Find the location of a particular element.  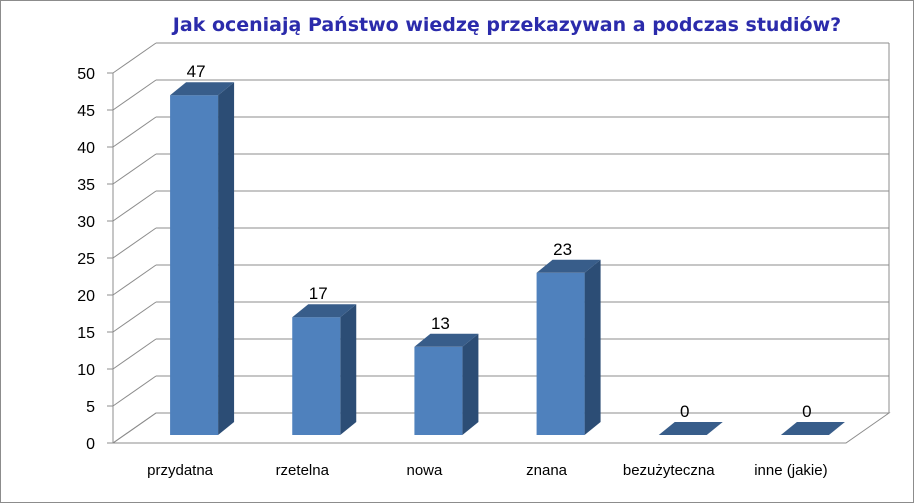

y-tick-label: 35 is located at coordinates (86, 185).